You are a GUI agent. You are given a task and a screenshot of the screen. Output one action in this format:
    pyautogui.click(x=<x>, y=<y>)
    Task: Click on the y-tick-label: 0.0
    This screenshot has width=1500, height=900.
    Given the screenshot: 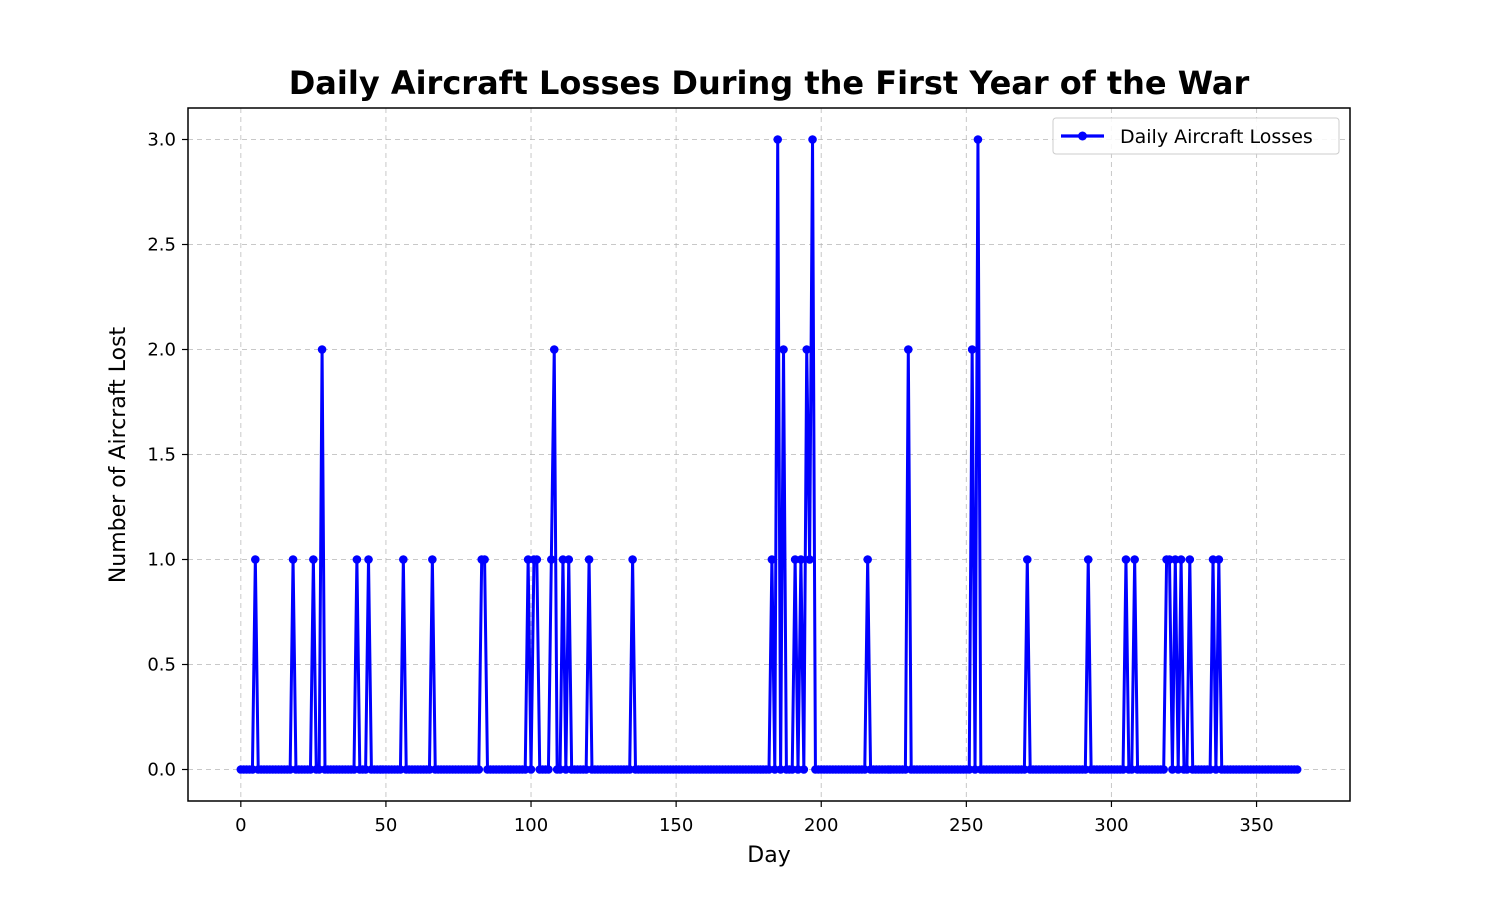 What is the action you would take?
    pyautogui.click(x=161, y=770)
    